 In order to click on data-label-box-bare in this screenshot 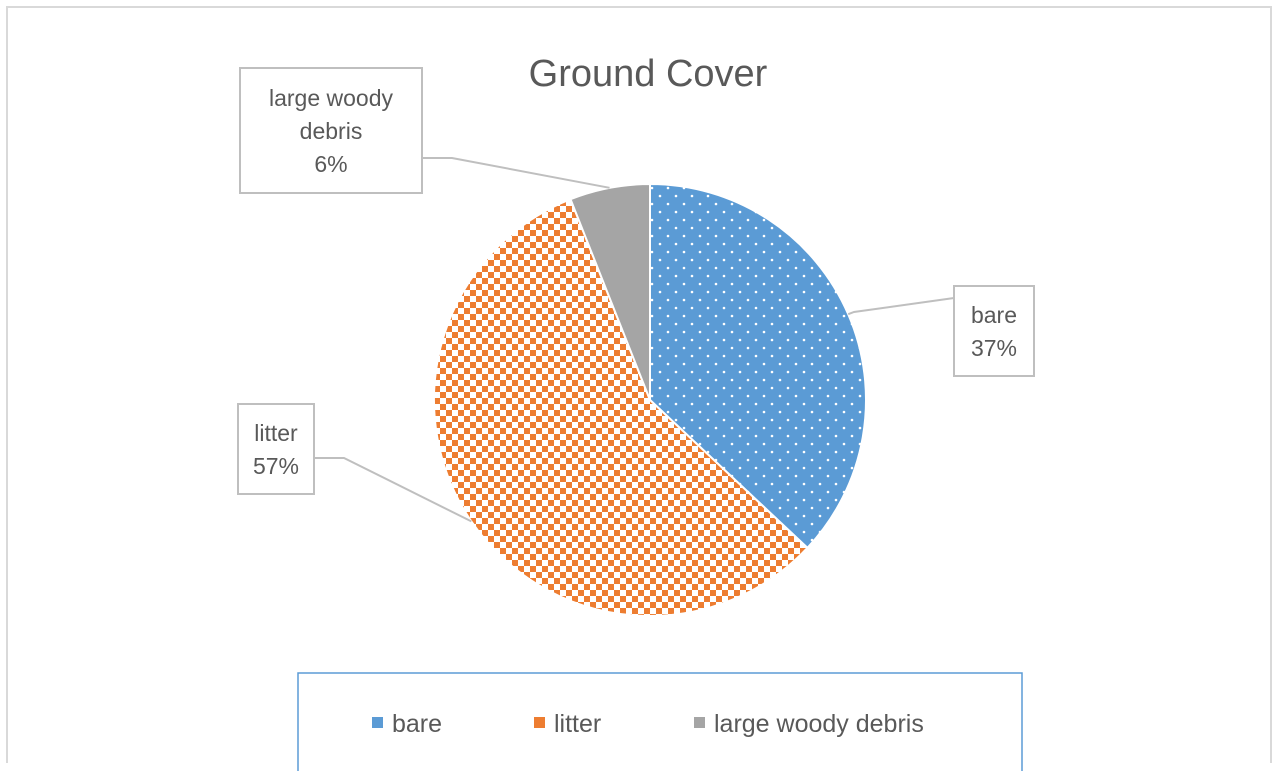, I will do `click(994, 331)`.